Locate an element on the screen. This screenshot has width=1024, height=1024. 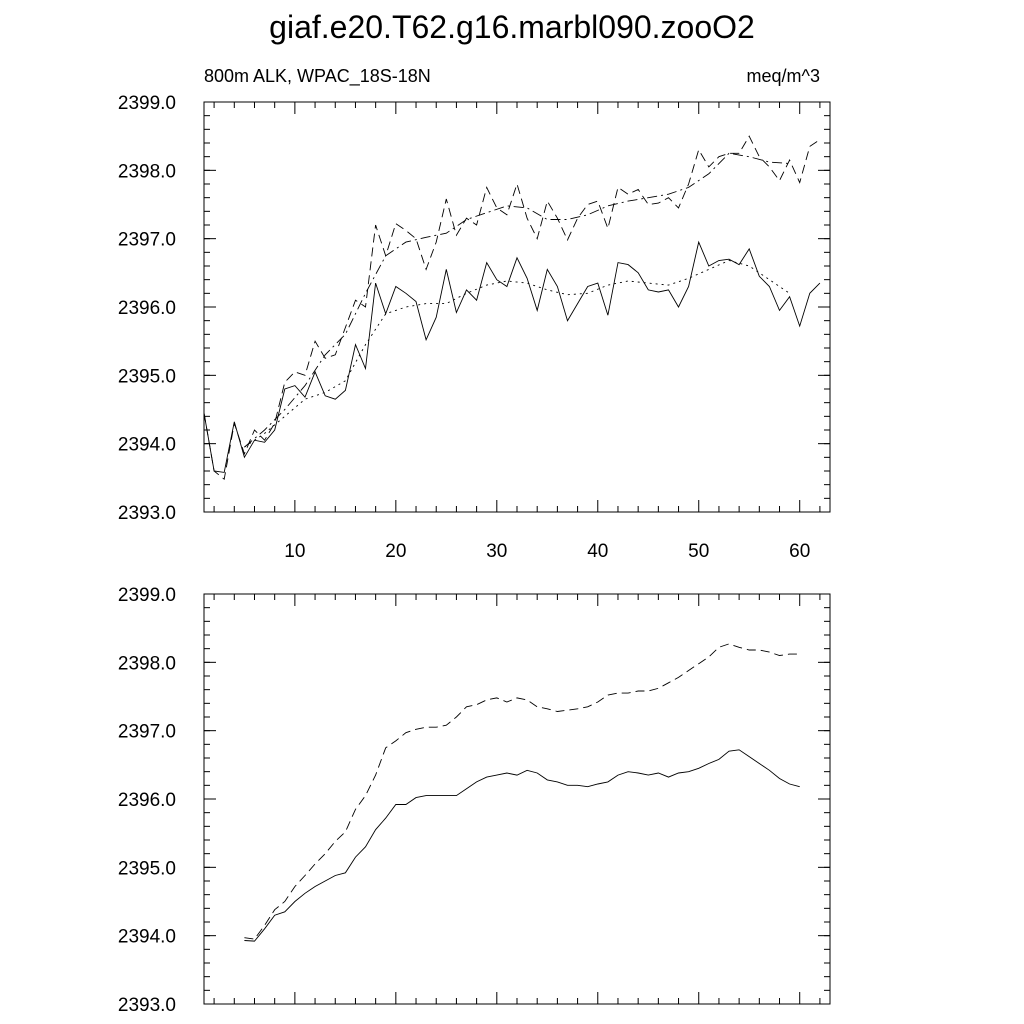
top-y-tick-label: 2397.0 is located at coordinates (147, 240).